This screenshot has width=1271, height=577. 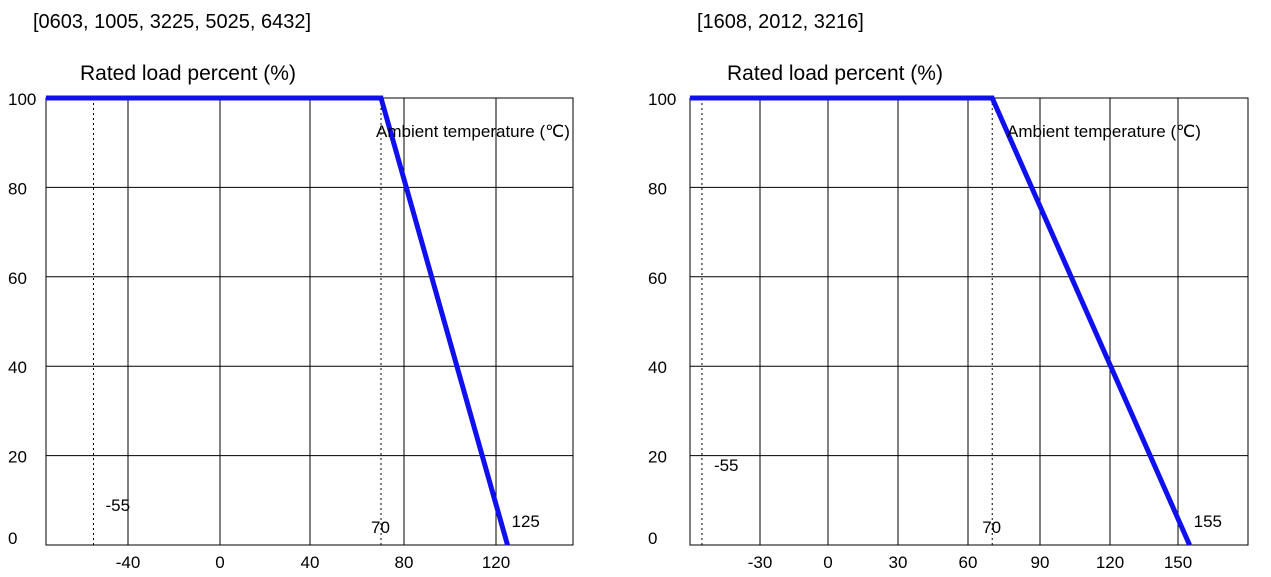 I want to click on x-tick-label: 80, so click(x=404, y=562).